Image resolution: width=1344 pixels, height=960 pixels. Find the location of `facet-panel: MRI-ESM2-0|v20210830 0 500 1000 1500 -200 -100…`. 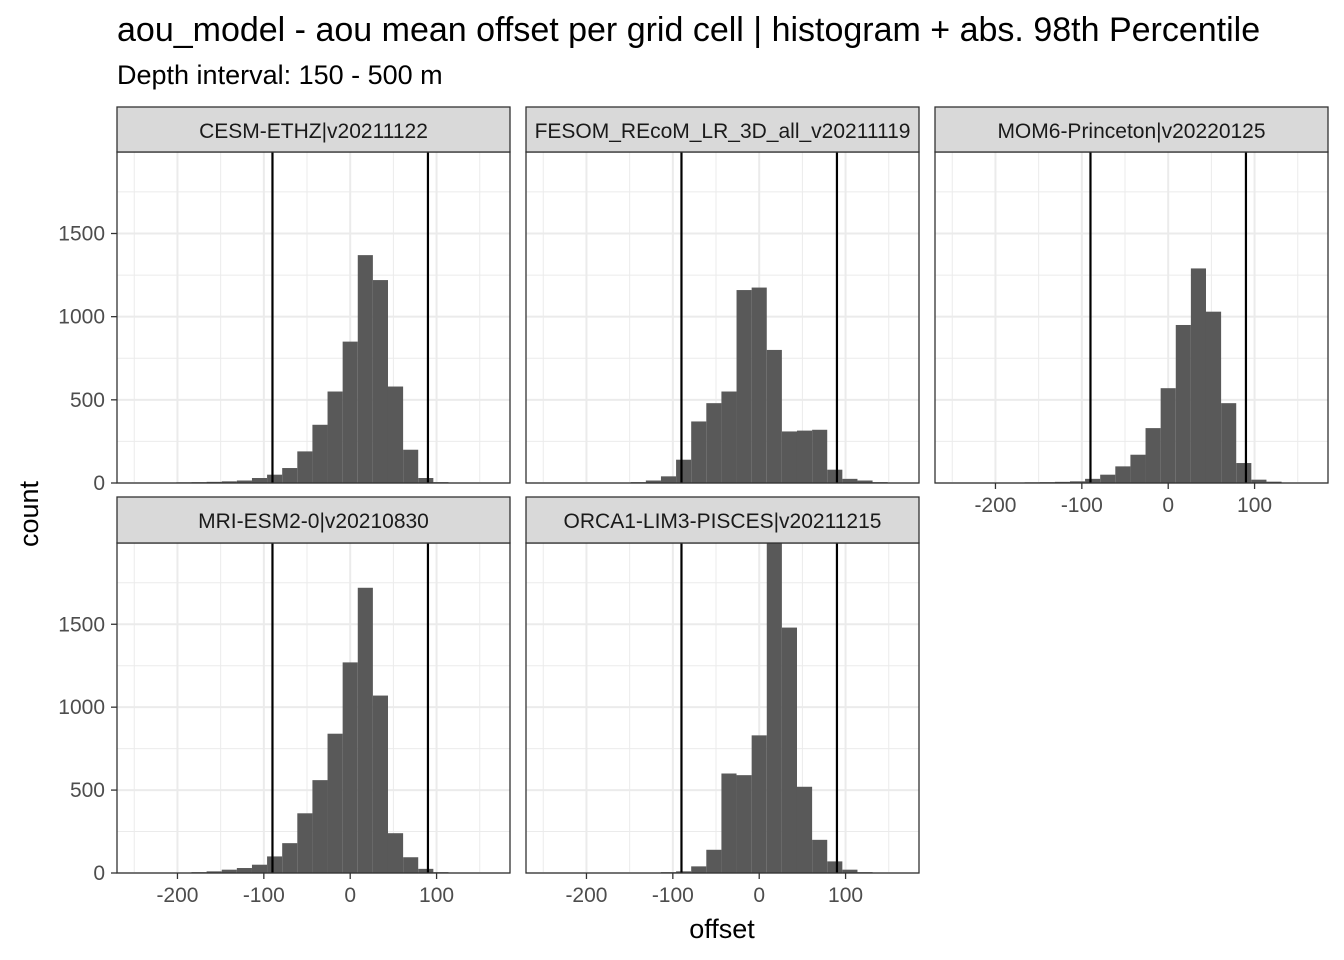

facet-panel: MRI-ESM2-0|v20210830 0 500 1000 1500 -200 -100… is located at coordinates (284, 701).